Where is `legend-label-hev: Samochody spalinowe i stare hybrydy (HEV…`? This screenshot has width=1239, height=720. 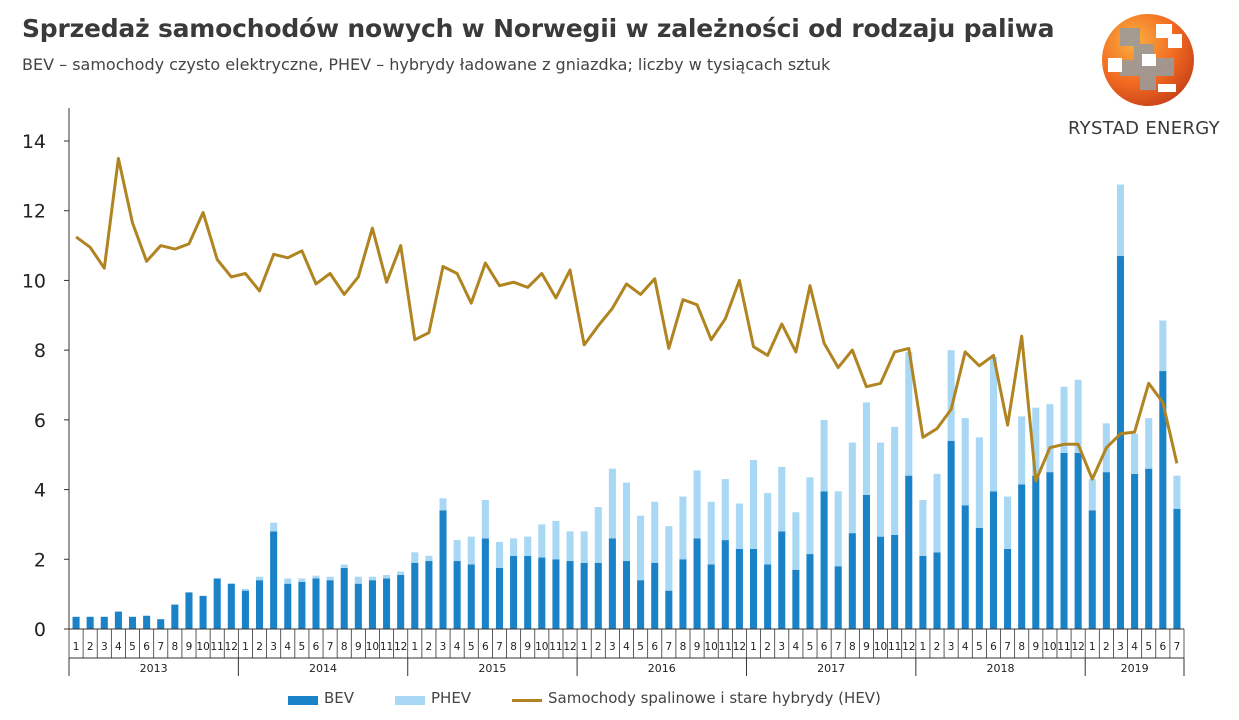 legend-label-hev: Samochody spalinowe i stare hybrydy (HEV… is located at coordinates (714, 698).